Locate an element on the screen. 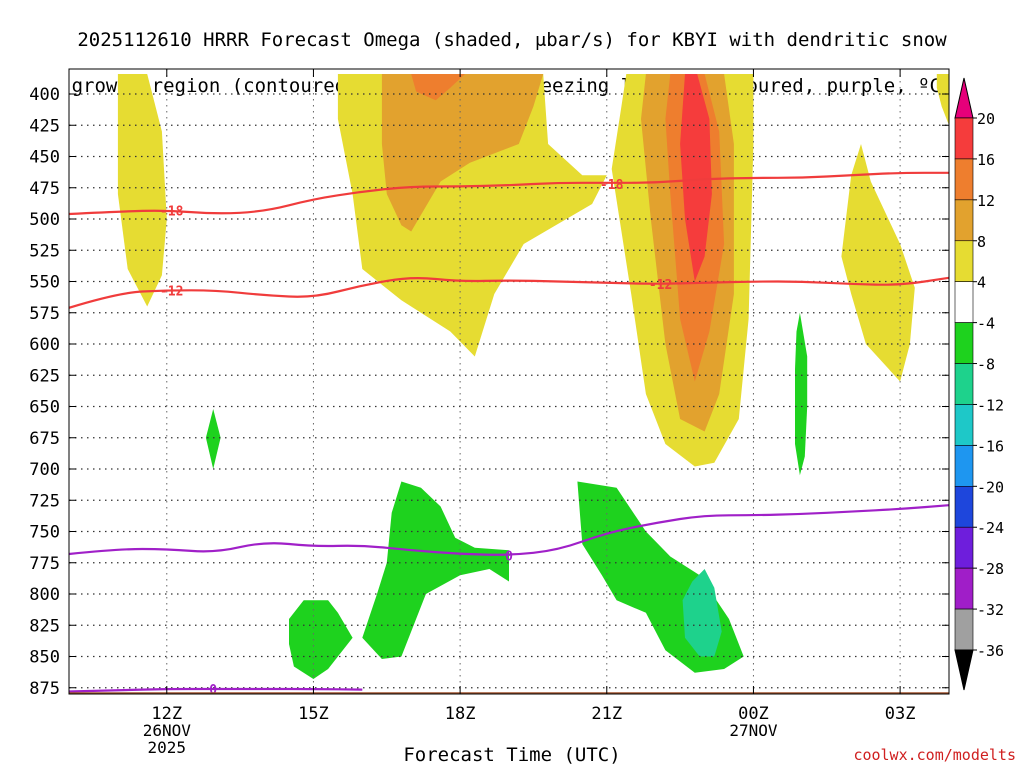  omega-region-teal-right is located at coordinates (702, 613).